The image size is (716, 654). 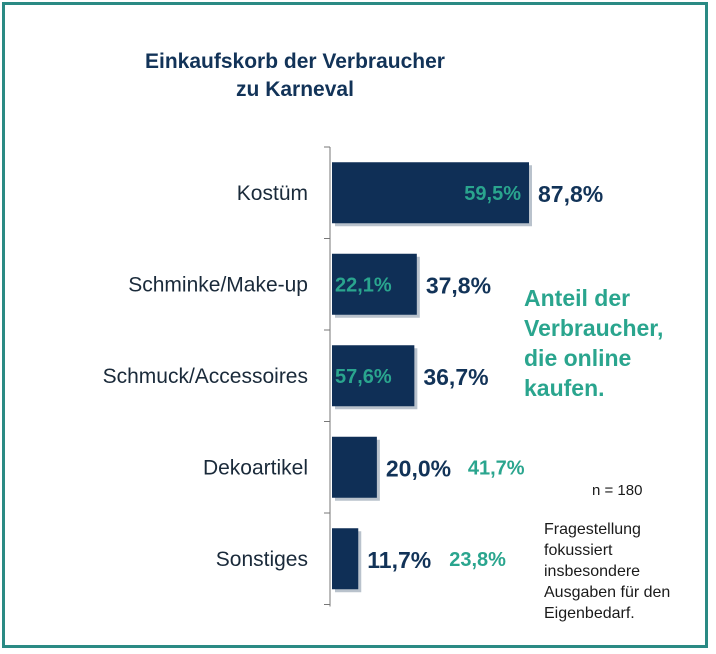 What do you see at coordinates (578, 550) in the screenshot?
I see `footnote-line: fokussiert` at bounding box center [578, 550].